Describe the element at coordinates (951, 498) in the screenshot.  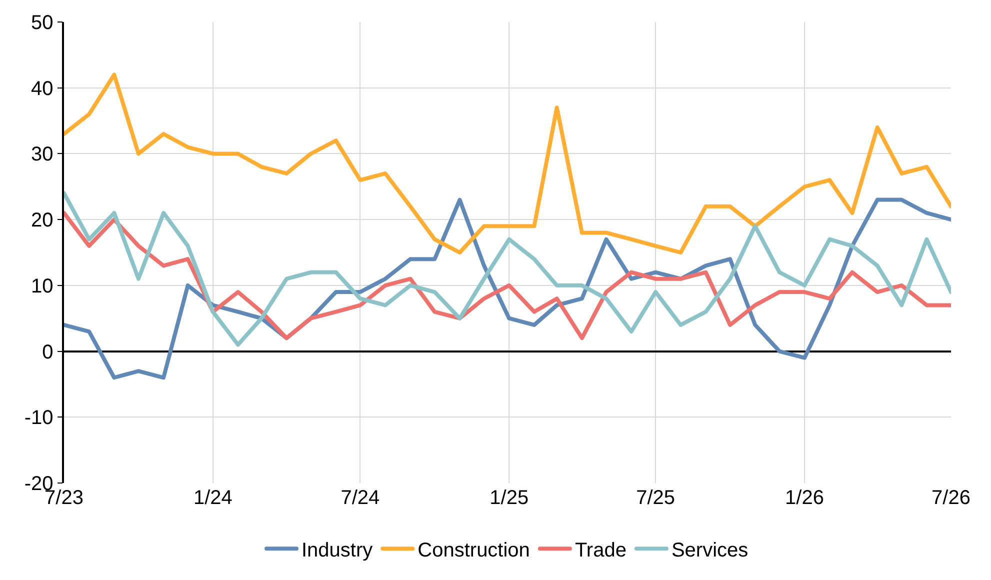
I see `x-tick-label: 7/26` at that location.